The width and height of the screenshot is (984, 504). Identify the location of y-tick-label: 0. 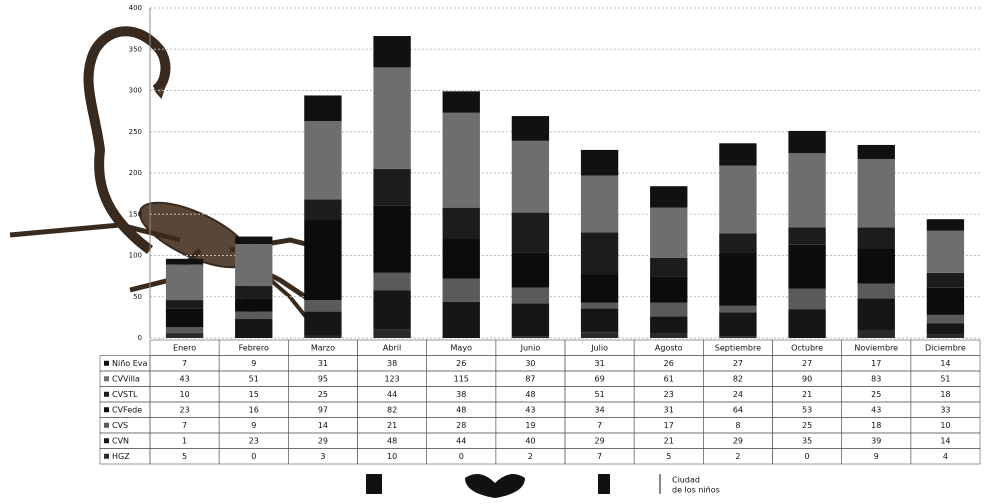
(140, 338).